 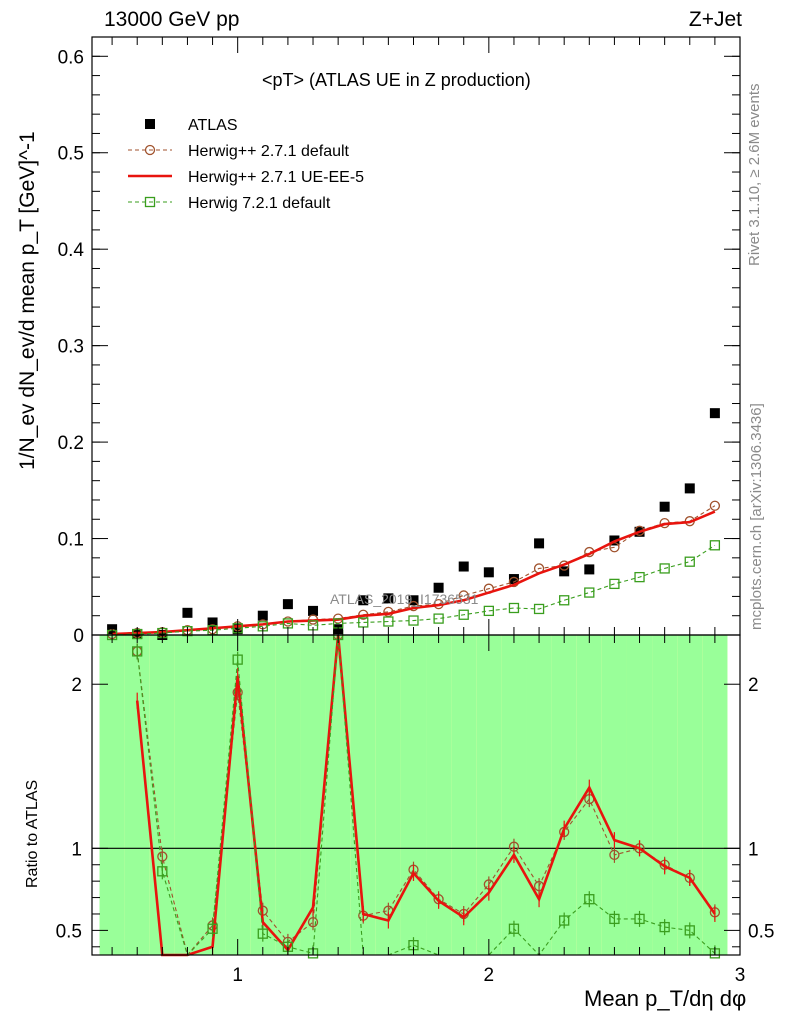 What do you see at coordinates (78, 636) in the screenshot?
I see `main-y-tick-label: 0` at bounding box center [78, 636].